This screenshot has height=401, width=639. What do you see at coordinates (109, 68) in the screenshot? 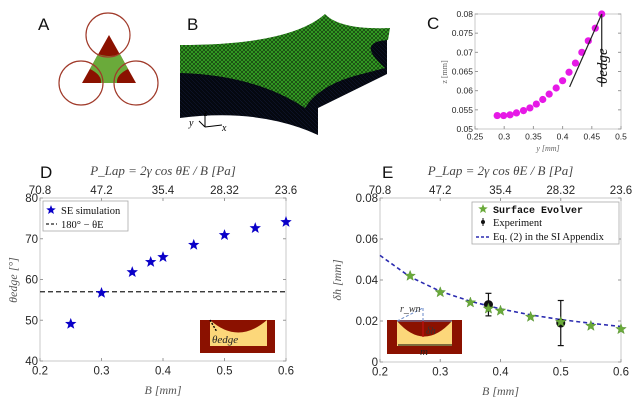
I see `triangle-green-core` at bounding box center [109, 68].